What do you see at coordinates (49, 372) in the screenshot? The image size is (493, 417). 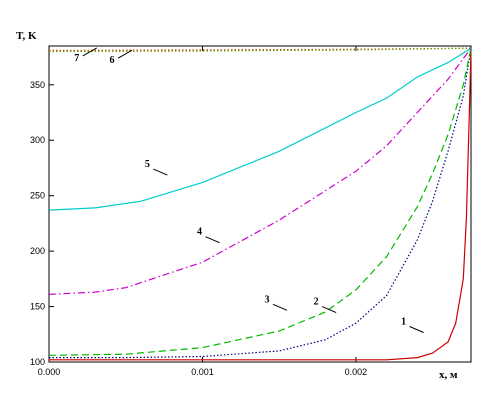 I see `x-tick-label: 0.000` at bounding box center [49, 372].